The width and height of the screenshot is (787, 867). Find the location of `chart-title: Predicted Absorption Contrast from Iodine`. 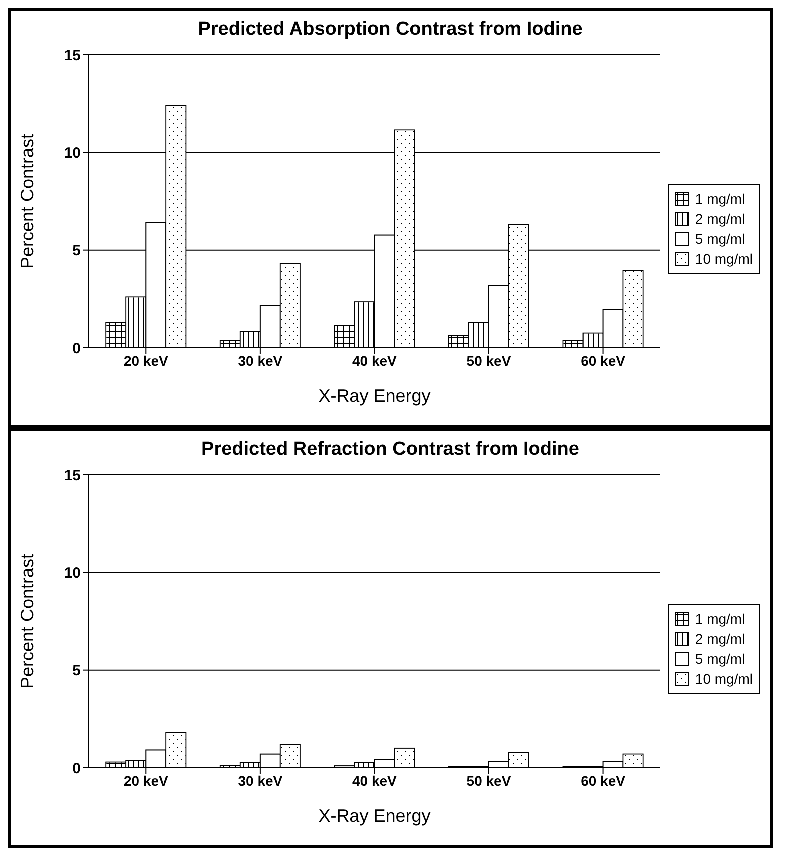

chart-title: Predicted Absorption Contrast from Iodine is located at coordinates (390, 30).